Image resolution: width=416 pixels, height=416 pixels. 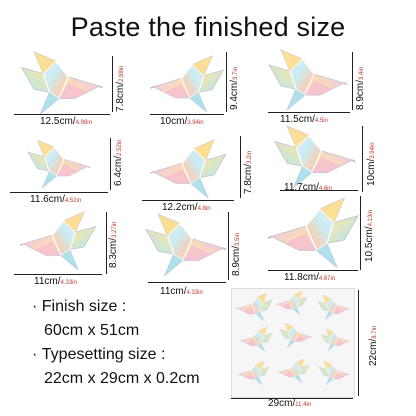 I want to click on typesetting-size-label: · Typesetting size :, so click(x=98, y=355).